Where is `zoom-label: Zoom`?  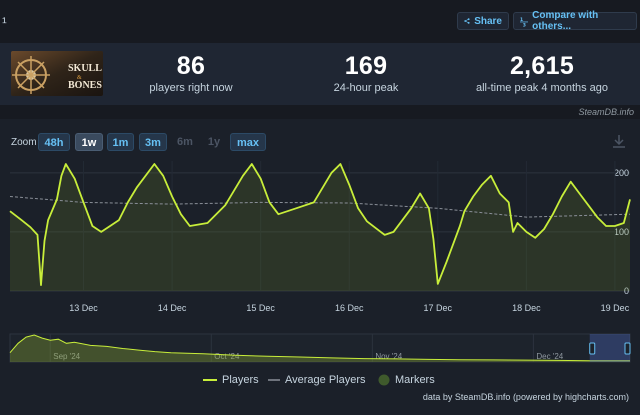
zoom-label: Zoom is located at coordinates (24, 142).